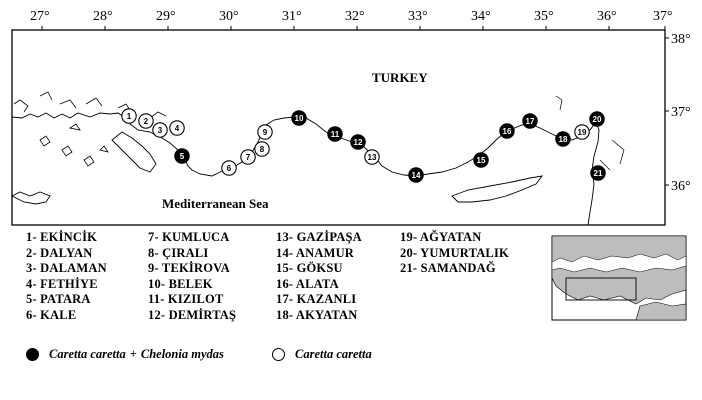 This screenshot has height=400, width=702. Describe the element at coordinates (441, 237) in the screenshot. I see `legend-site: 19- AĞYATAN` at that location.